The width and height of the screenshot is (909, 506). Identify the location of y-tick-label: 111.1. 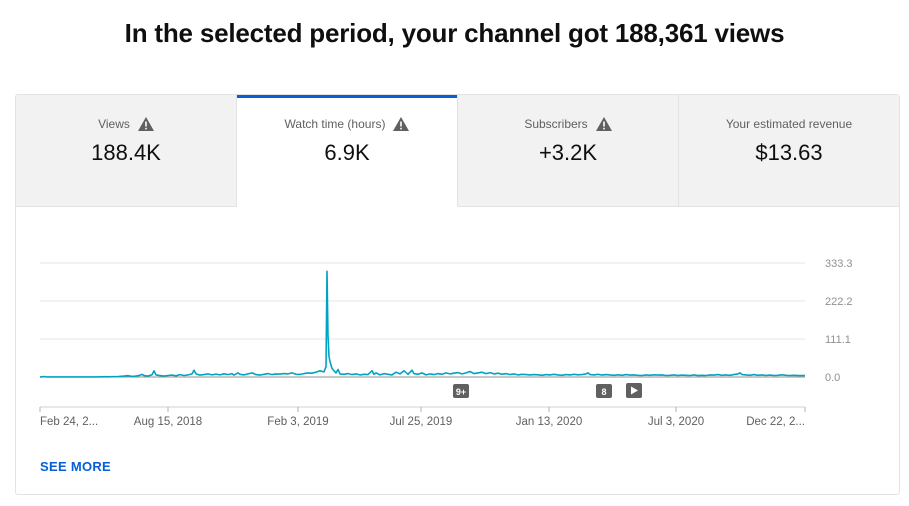
(838, 340).